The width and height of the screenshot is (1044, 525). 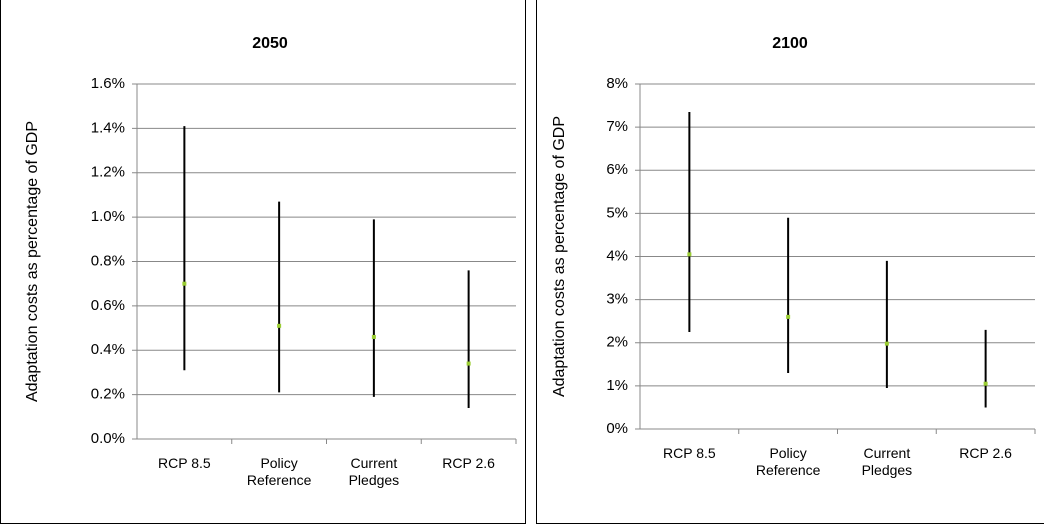 I want to click on chart-title: 2100, so click(x=790, y=43).